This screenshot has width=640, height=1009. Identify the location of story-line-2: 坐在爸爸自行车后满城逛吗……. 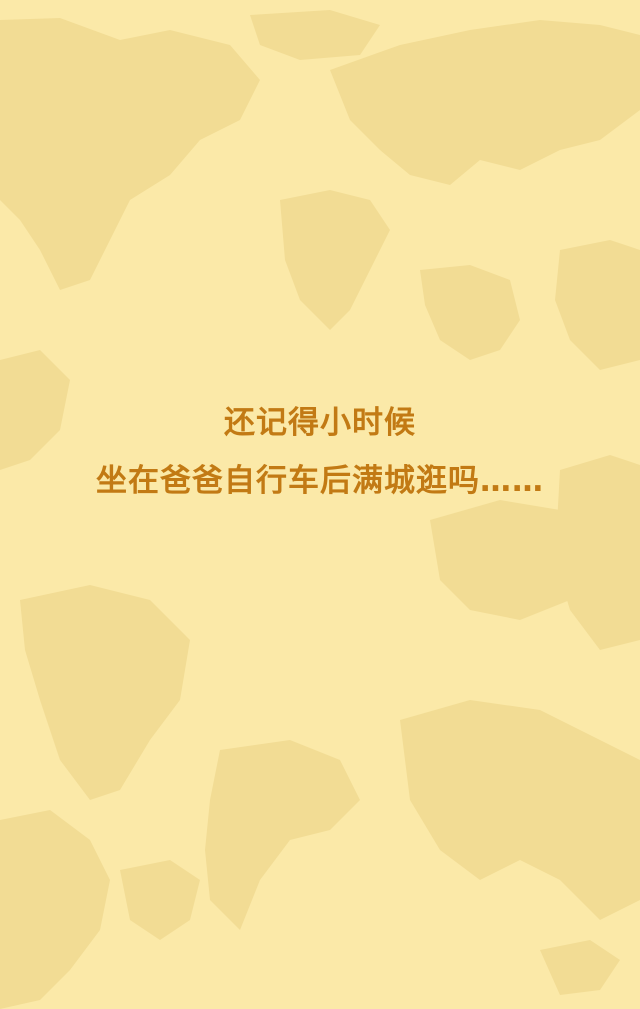
(320, 481).